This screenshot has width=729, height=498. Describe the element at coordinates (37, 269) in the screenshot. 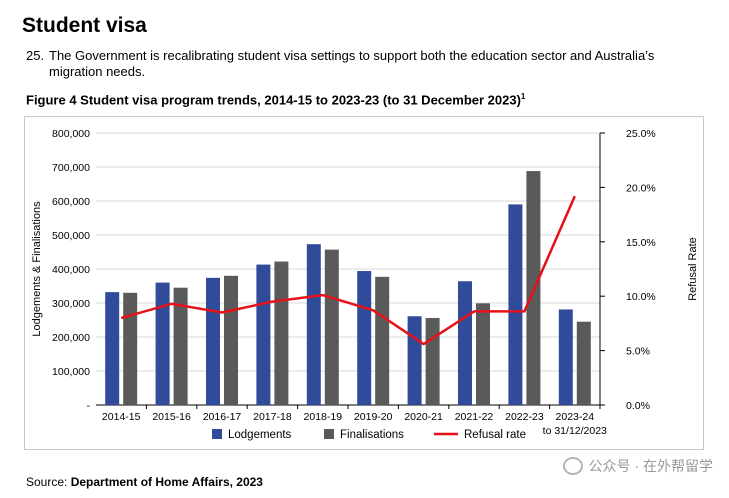

I see `y-axis-label: Lodgements & Finalisations` at that location.